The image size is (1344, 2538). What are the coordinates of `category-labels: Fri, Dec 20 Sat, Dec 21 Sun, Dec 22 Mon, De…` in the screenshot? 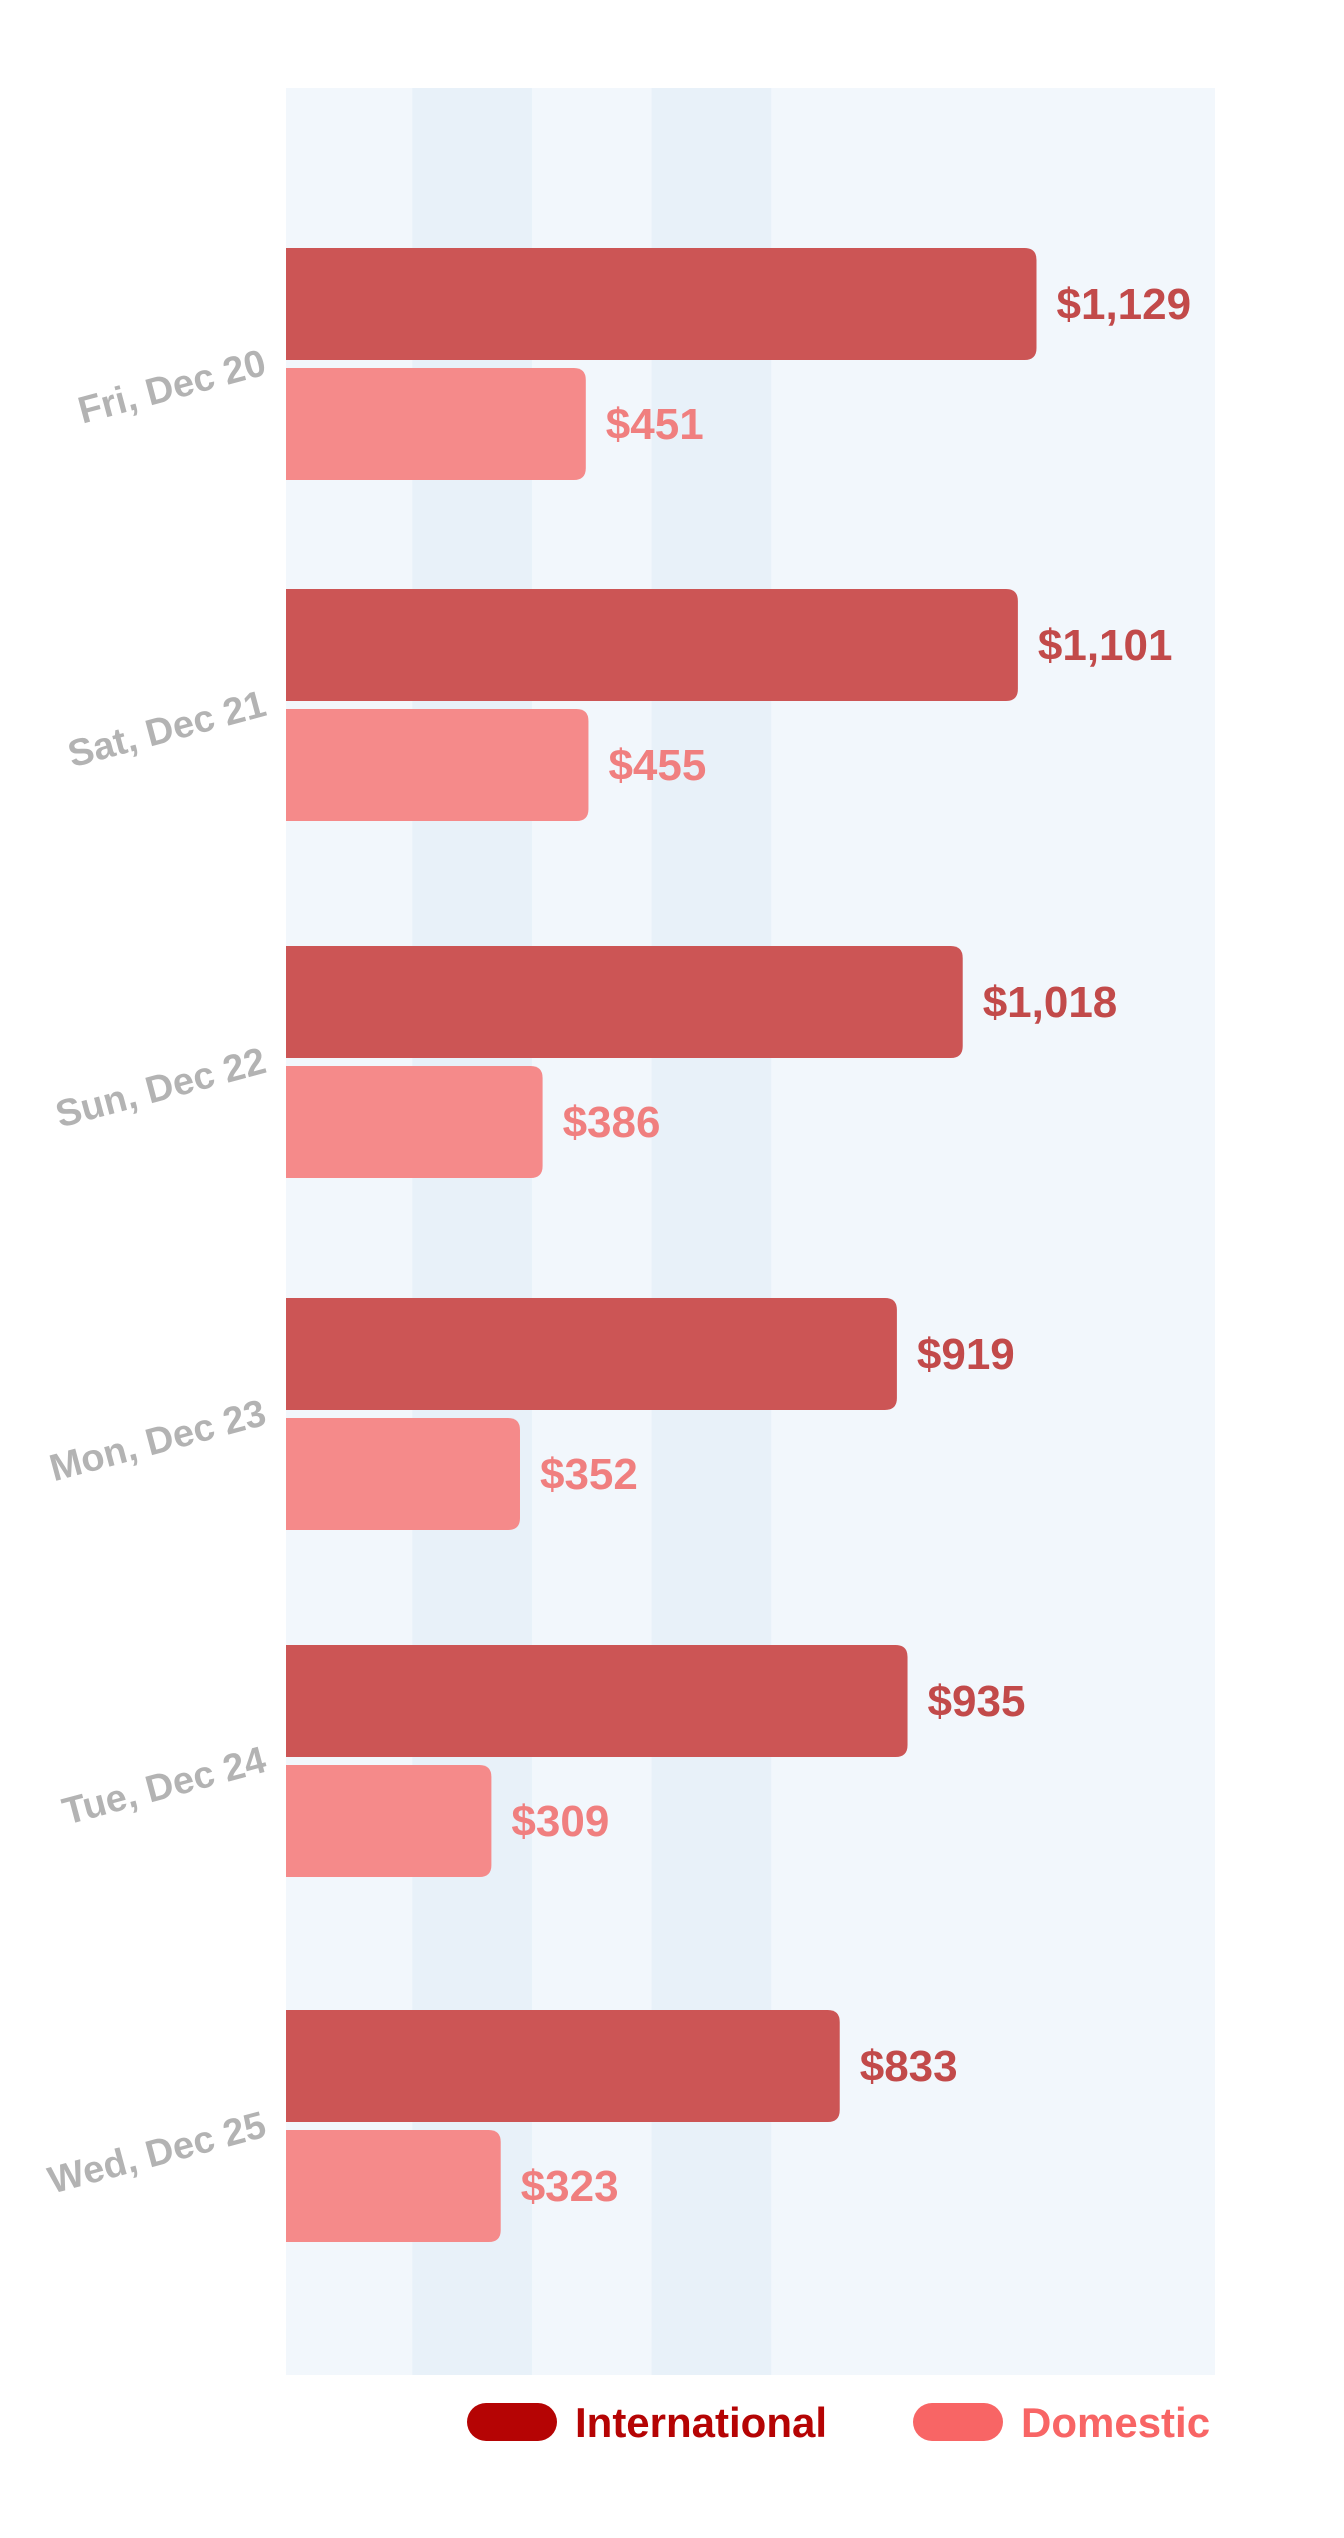 It's located at (157, 1272).